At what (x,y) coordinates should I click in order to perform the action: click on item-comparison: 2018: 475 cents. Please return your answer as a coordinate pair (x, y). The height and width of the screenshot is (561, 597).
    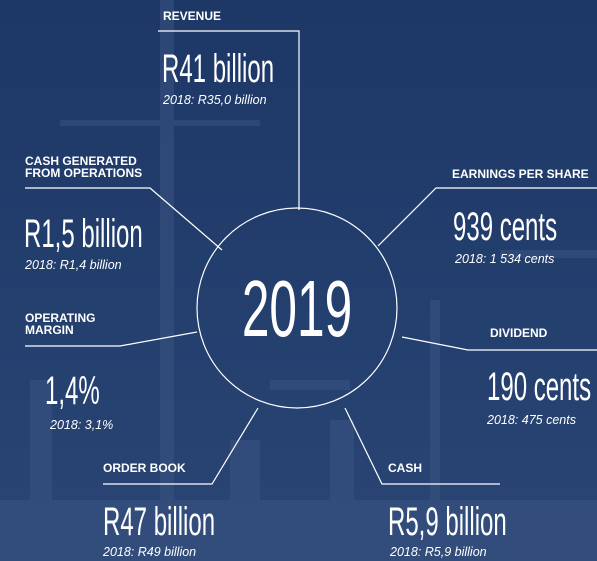
    Looking at the image, I should click on (531, 420).